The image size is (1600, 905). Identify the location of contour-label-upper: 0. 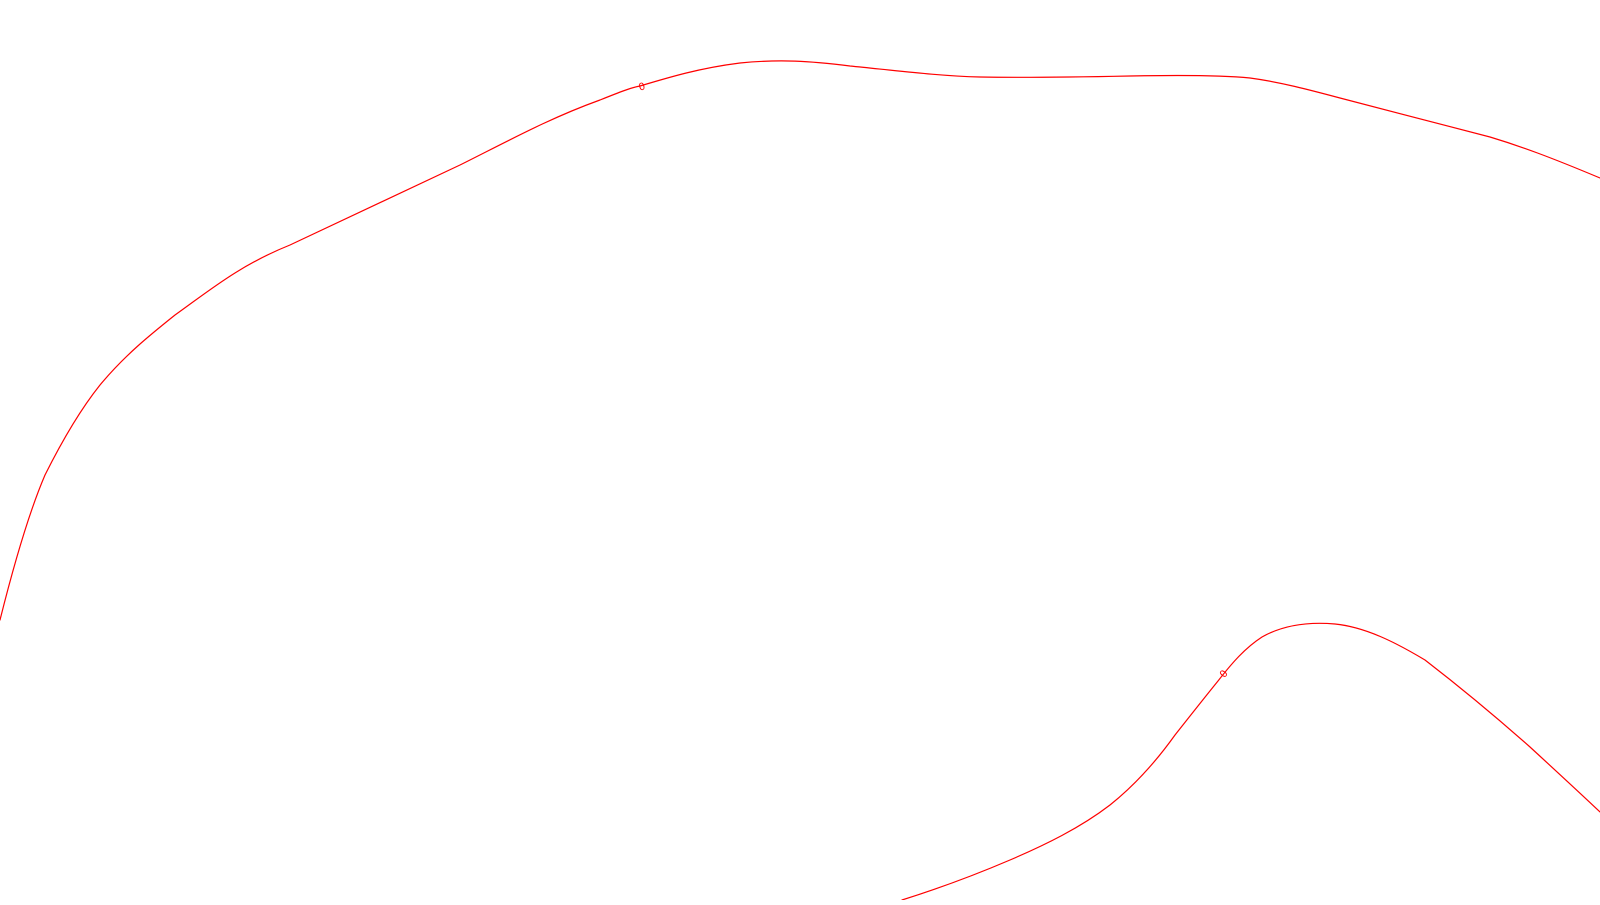
(642, 87).